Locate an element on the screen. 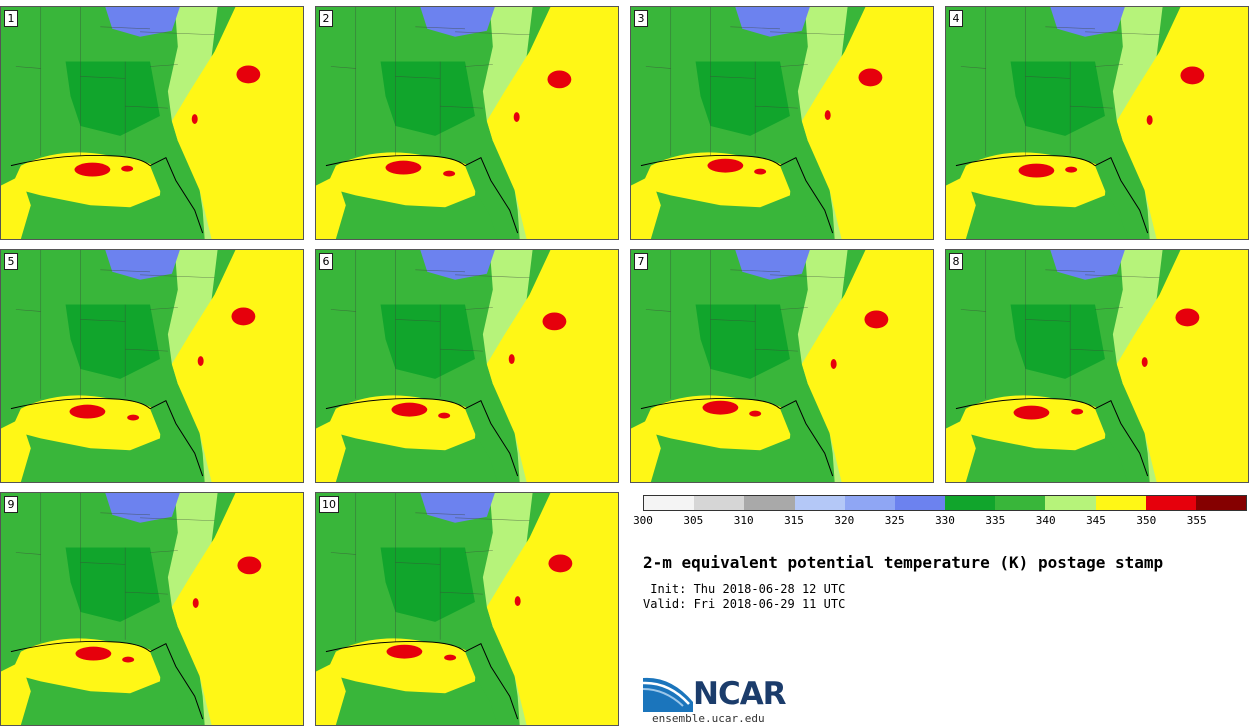  stamp-panel-4: 4 is located at coordinates (1097, 123).